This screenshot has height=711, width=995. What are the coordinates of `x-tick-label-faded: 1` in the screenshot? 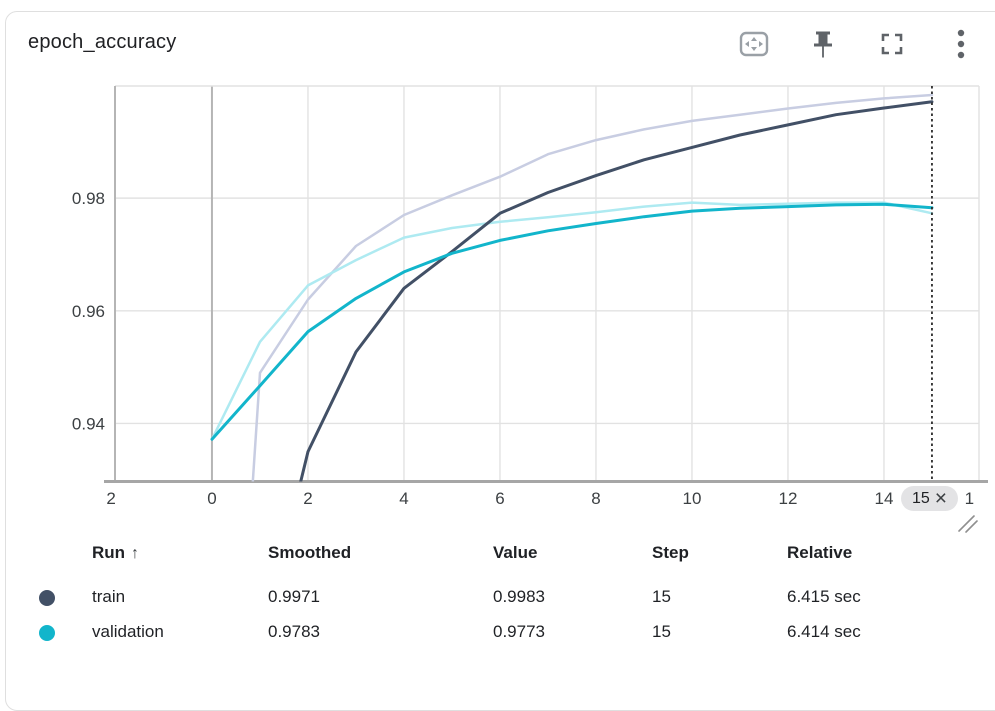 It's located at (969, 498).